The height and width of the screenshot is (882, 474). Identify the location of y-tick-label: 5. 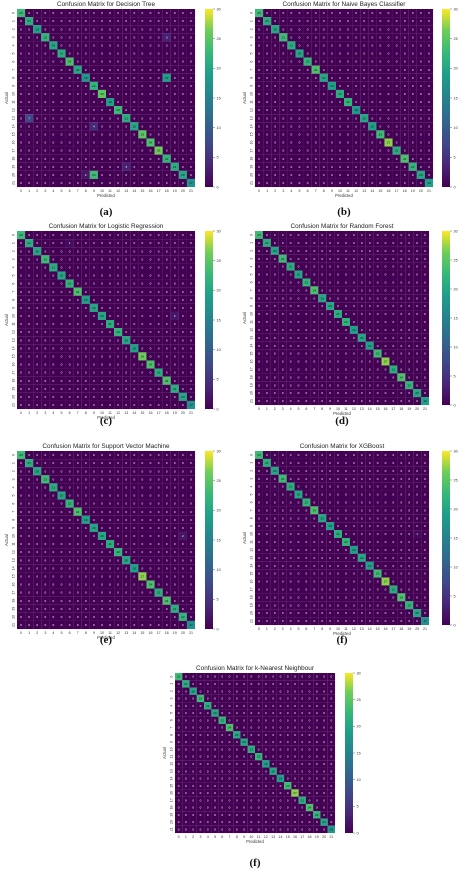
(14, 276).